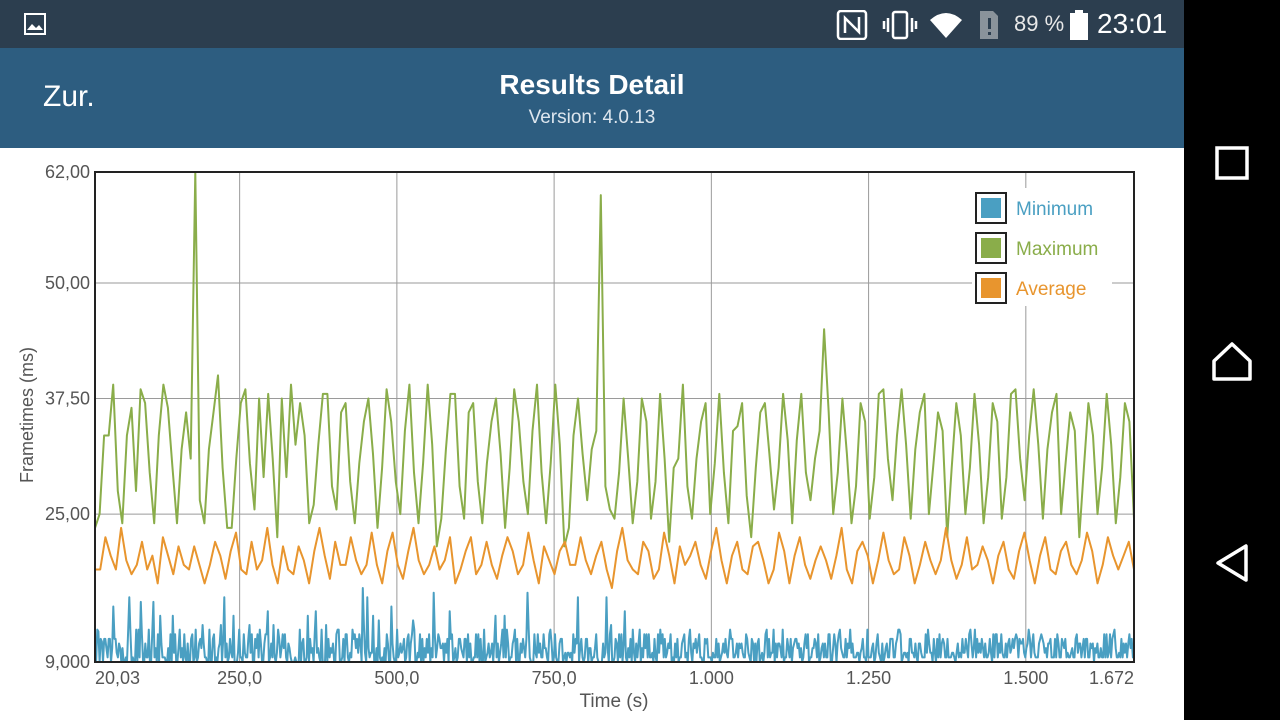 The height and width of the screenshot is (720, 1280). I want to click on battery-percent: 89 %, so click(1039, 23).